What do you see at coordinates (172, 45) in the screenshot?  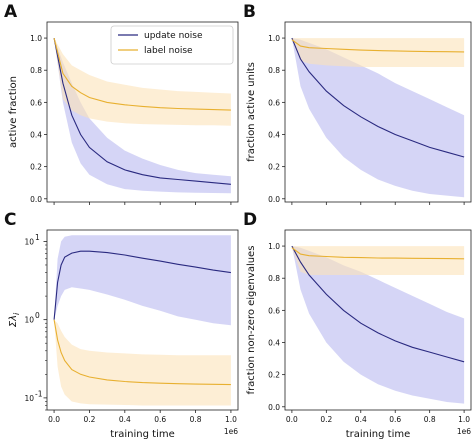 I see `legend-box` at bounding box center [172, 45].